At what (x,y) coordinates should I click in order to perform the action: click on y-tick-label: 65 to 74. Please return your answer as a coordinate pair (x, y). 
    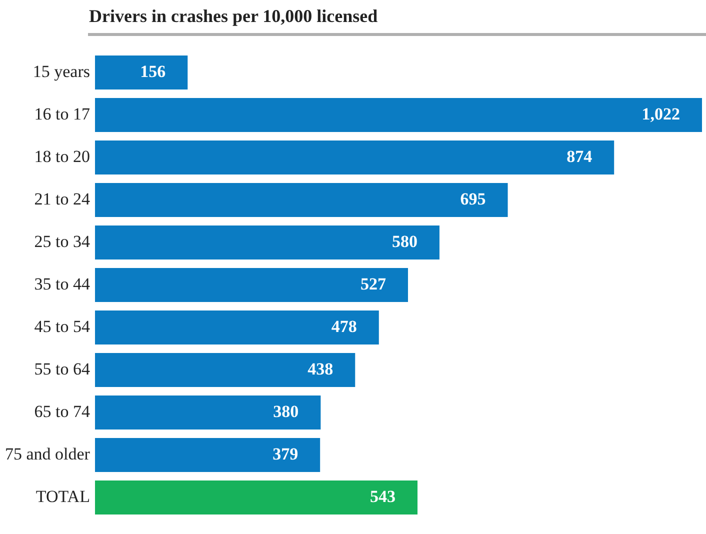
    Looking at the image, I should click on (62, 411).